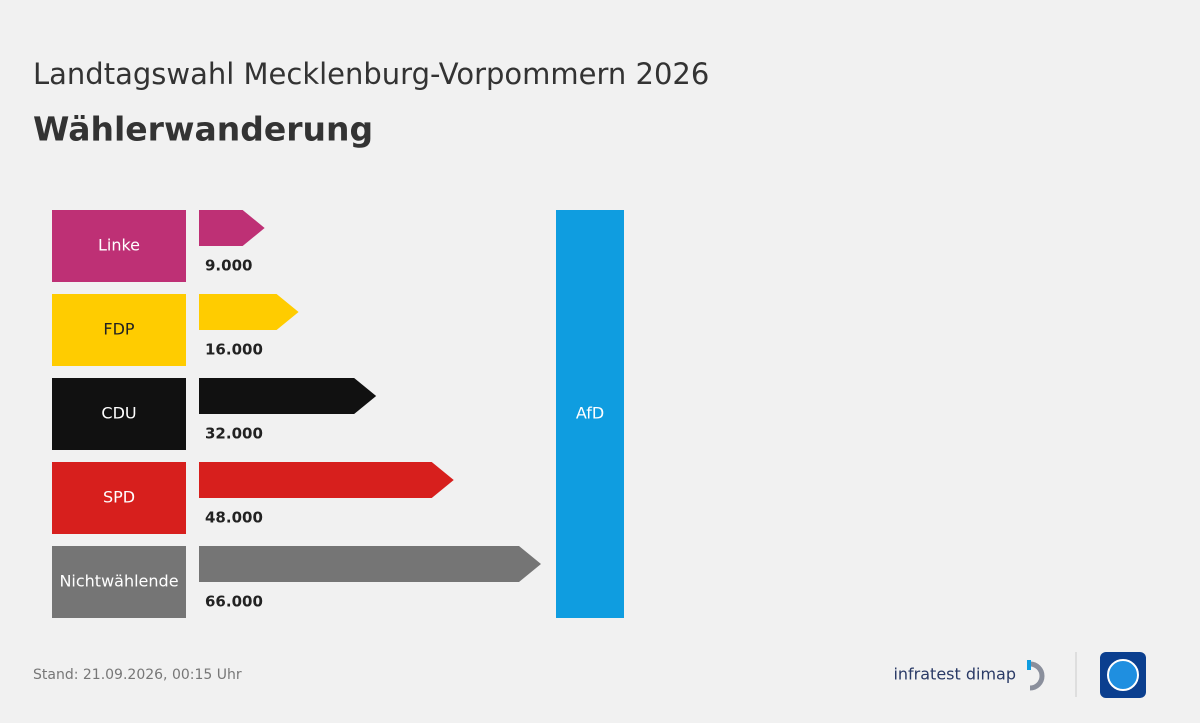 This screenshot has width=1200, height=723. I want to click on chart-subtitle: Wählerwanderung, so click(203, 129).